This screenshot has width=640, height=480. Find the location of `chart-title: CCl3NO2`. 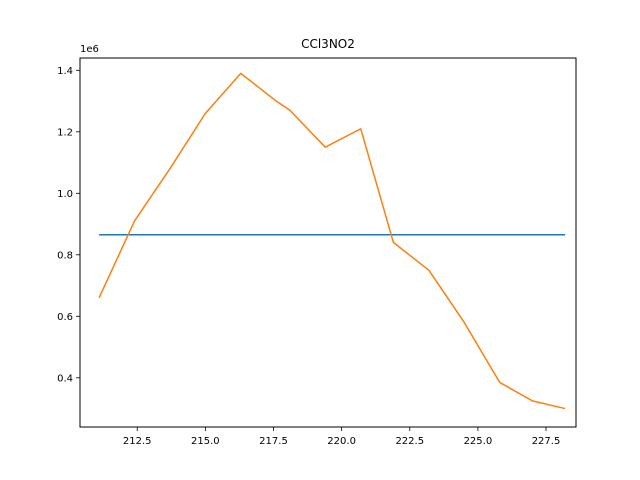

chart-title: CCl3NO2 is located at coordinates (328, 44).